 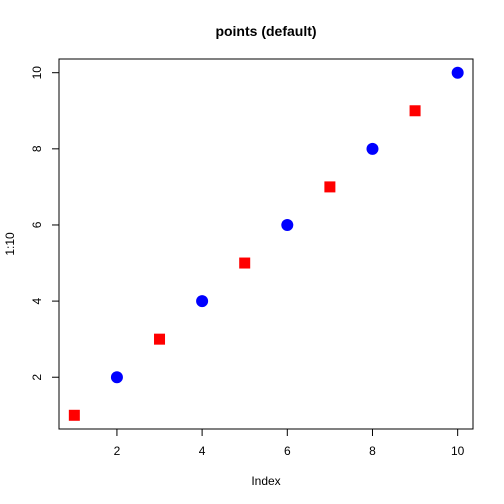 I want to click on chart-title: points (default), so click(x=265, y=31).